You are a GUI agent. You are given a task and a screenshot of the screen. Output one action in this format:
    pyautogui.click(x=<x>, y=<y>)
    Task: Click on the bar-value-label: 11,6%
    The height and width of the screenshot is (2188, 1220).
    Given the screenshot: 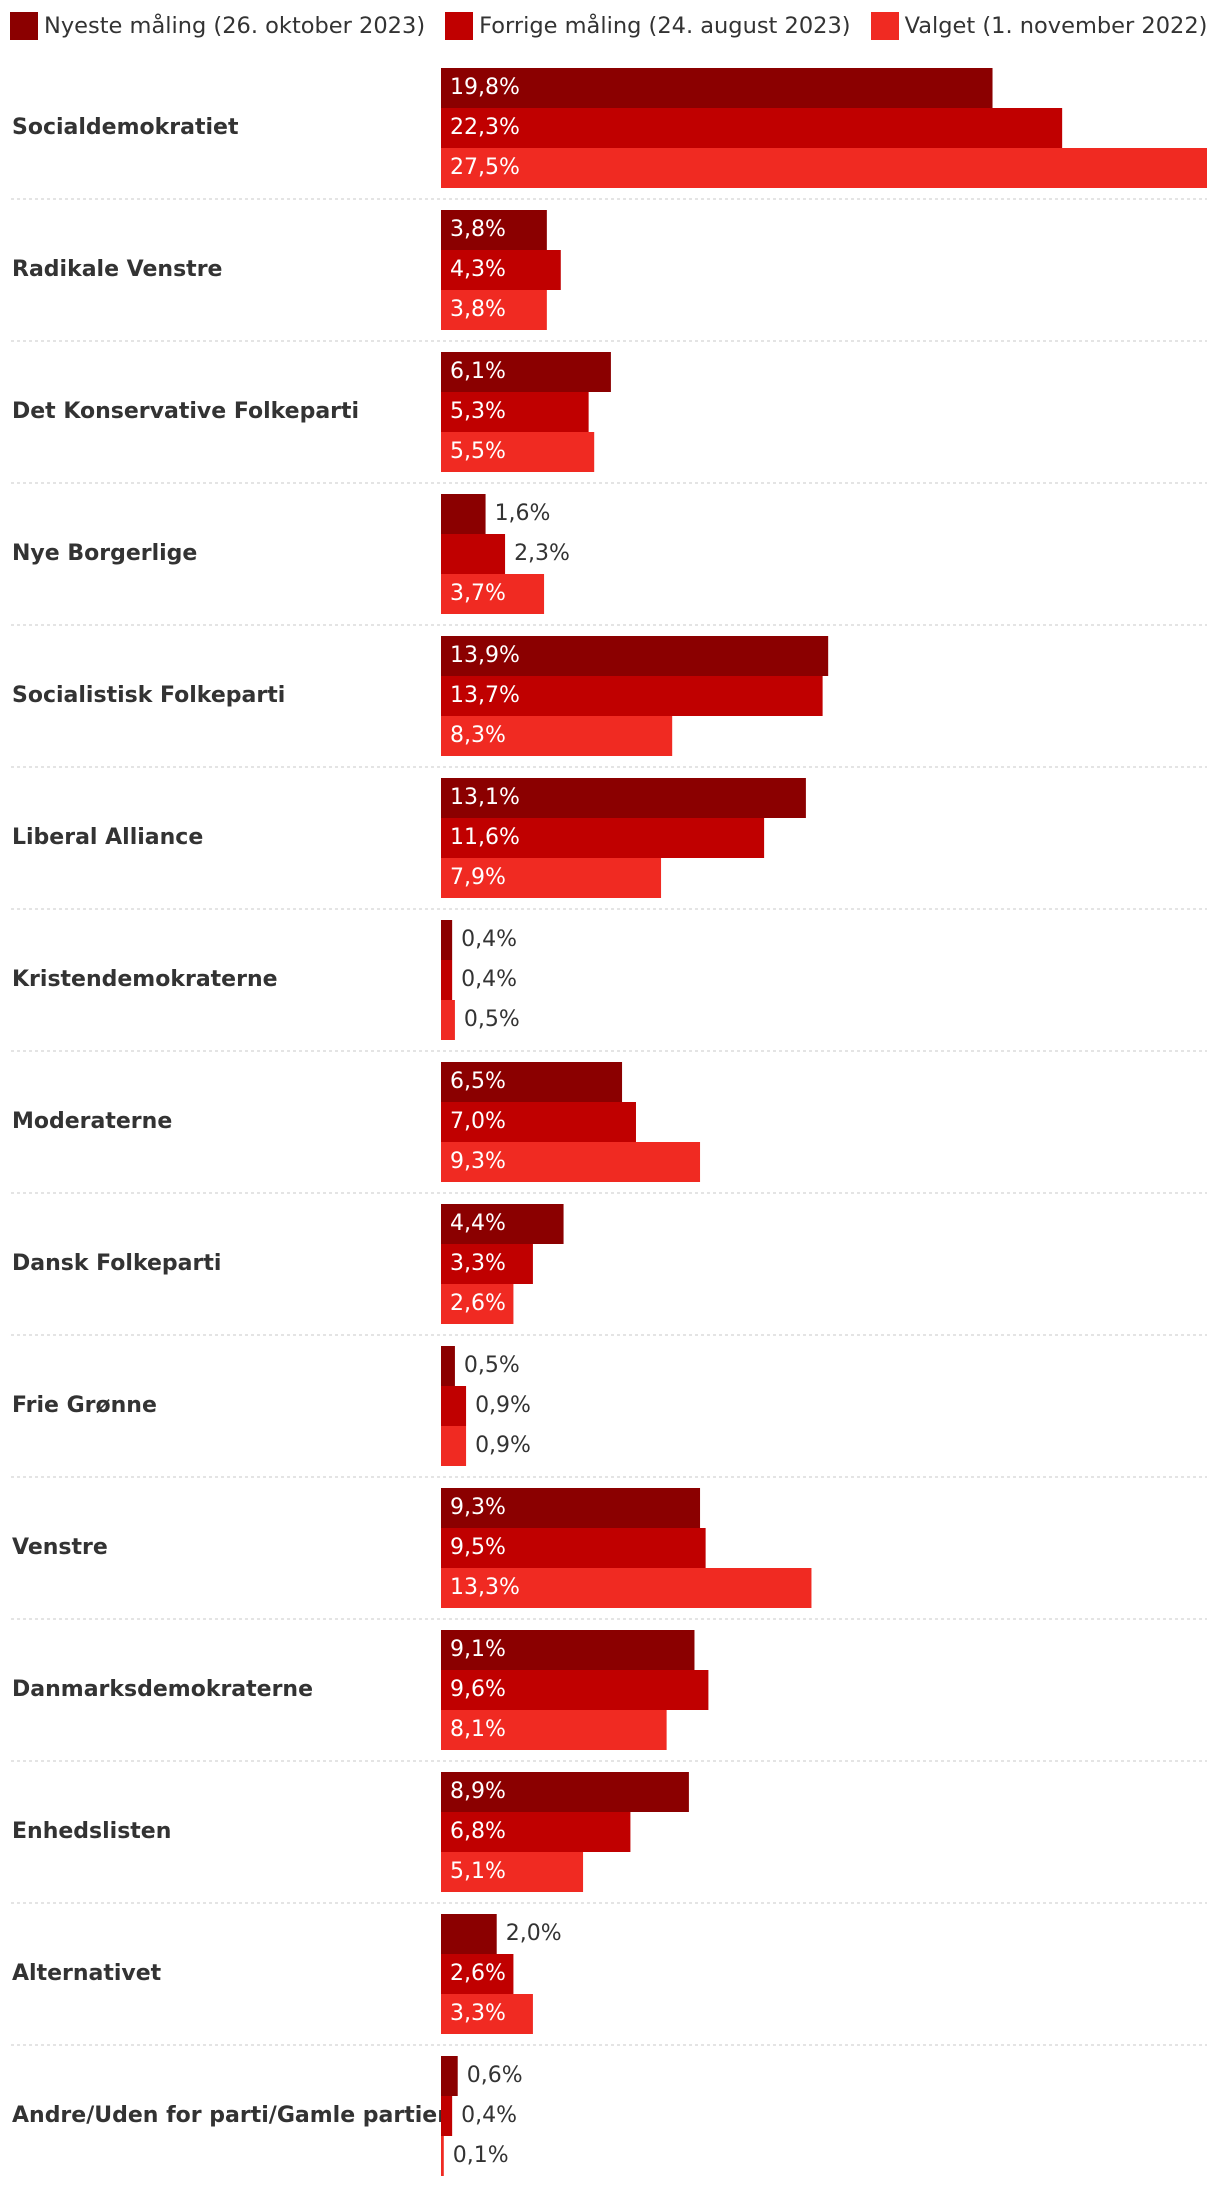 What is the action you would take?
    pyautogui.click(x=485, y=837)
    